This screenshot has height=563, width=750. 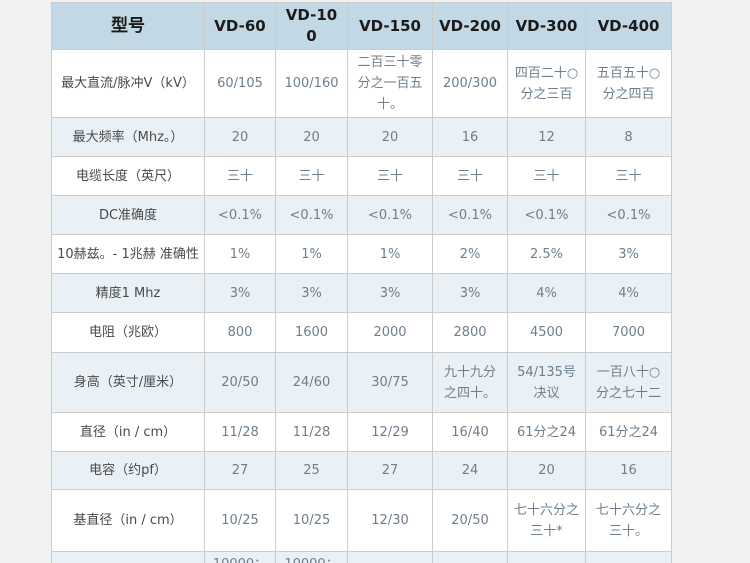 What do you see at coordinates (470, 332) in the screenshot?
I see `spec-value-cell: 2800` at bounding box center [470, 332].